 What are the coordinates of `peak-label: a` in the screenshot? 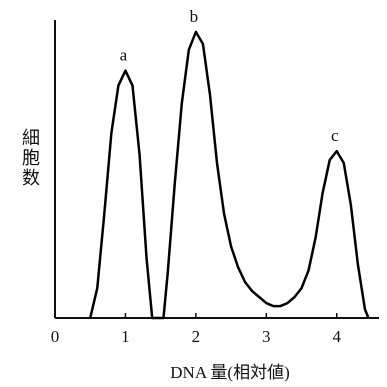 It's located at (124, 55).